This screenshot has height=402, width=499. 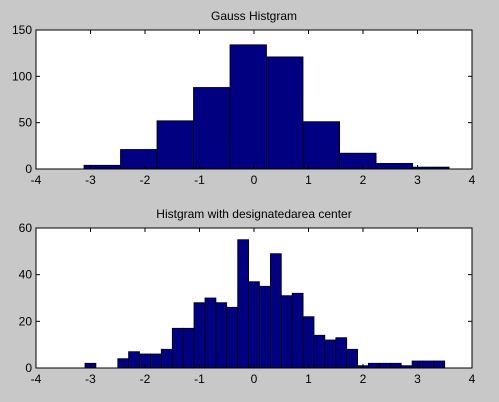 What do you see at coordinates (22, 76) in the screenshot?
I see `y-tick-label: 100` at bounding box center [22, 76].